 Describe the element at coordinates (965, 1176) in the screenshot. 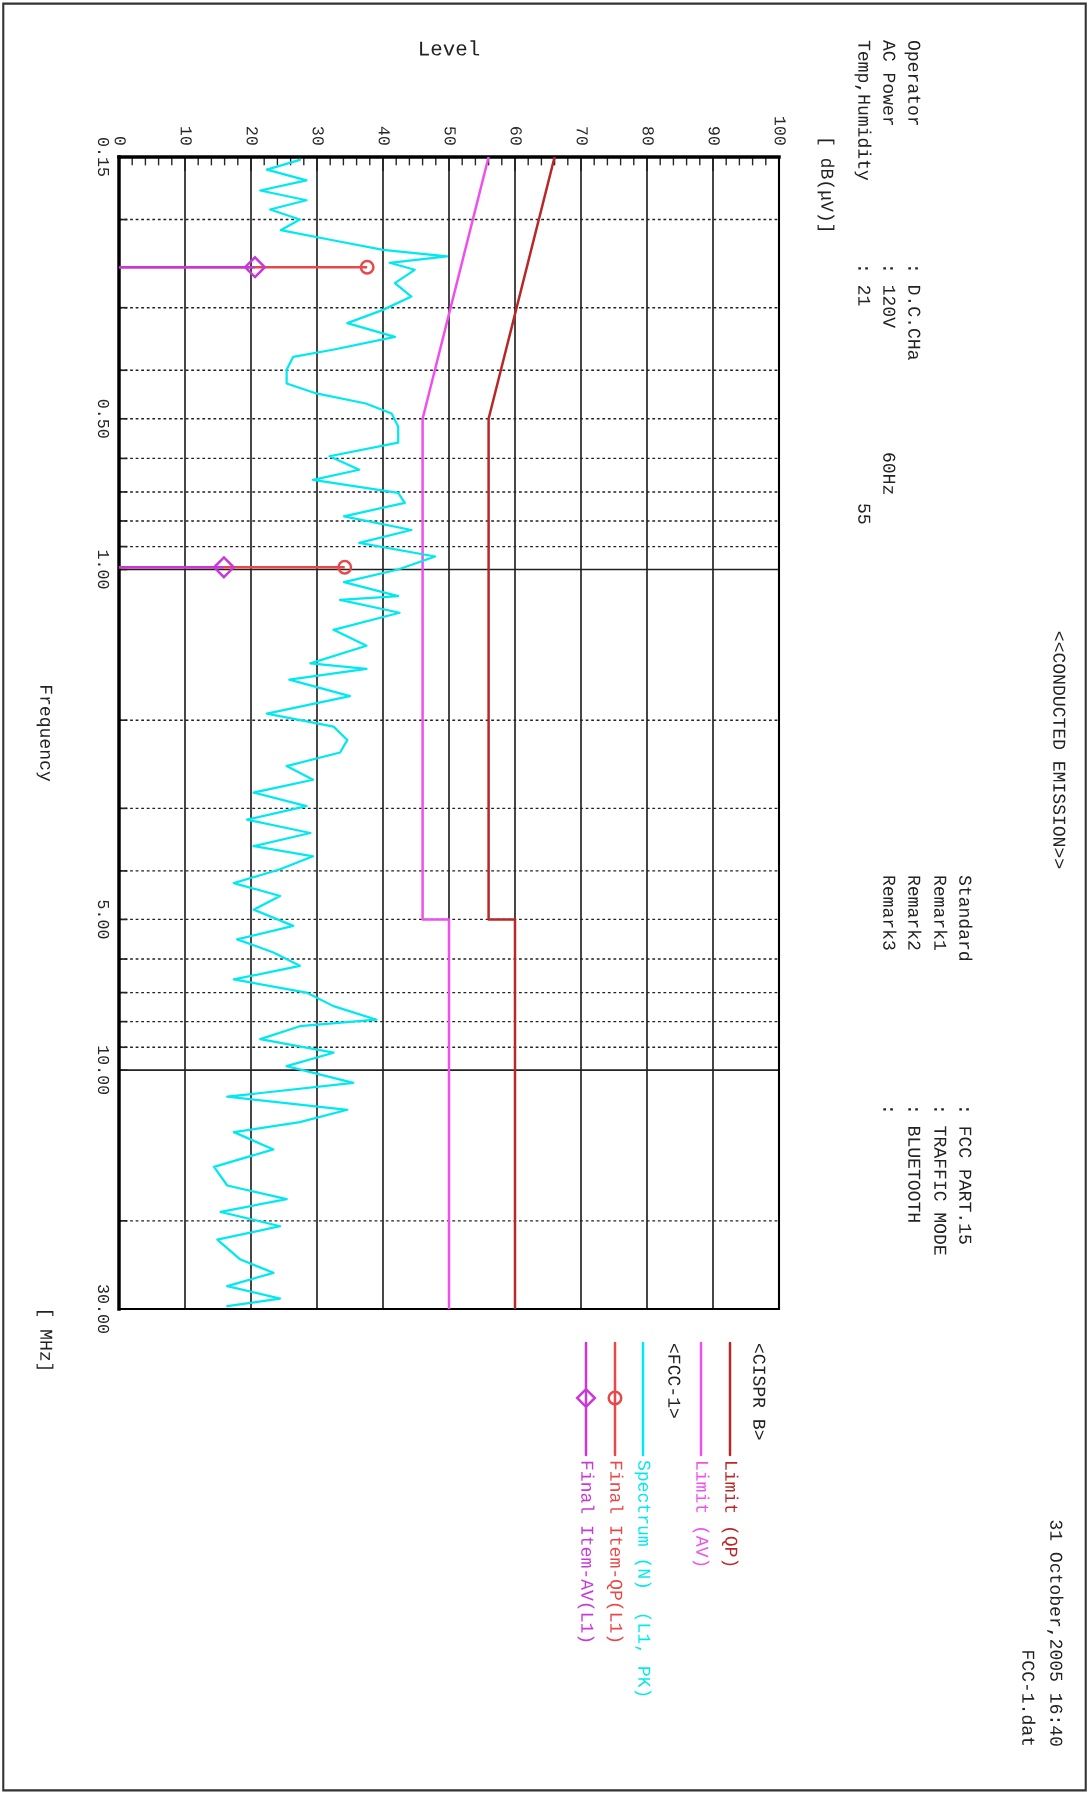

I see `text: : FCC PART.15` at that location.